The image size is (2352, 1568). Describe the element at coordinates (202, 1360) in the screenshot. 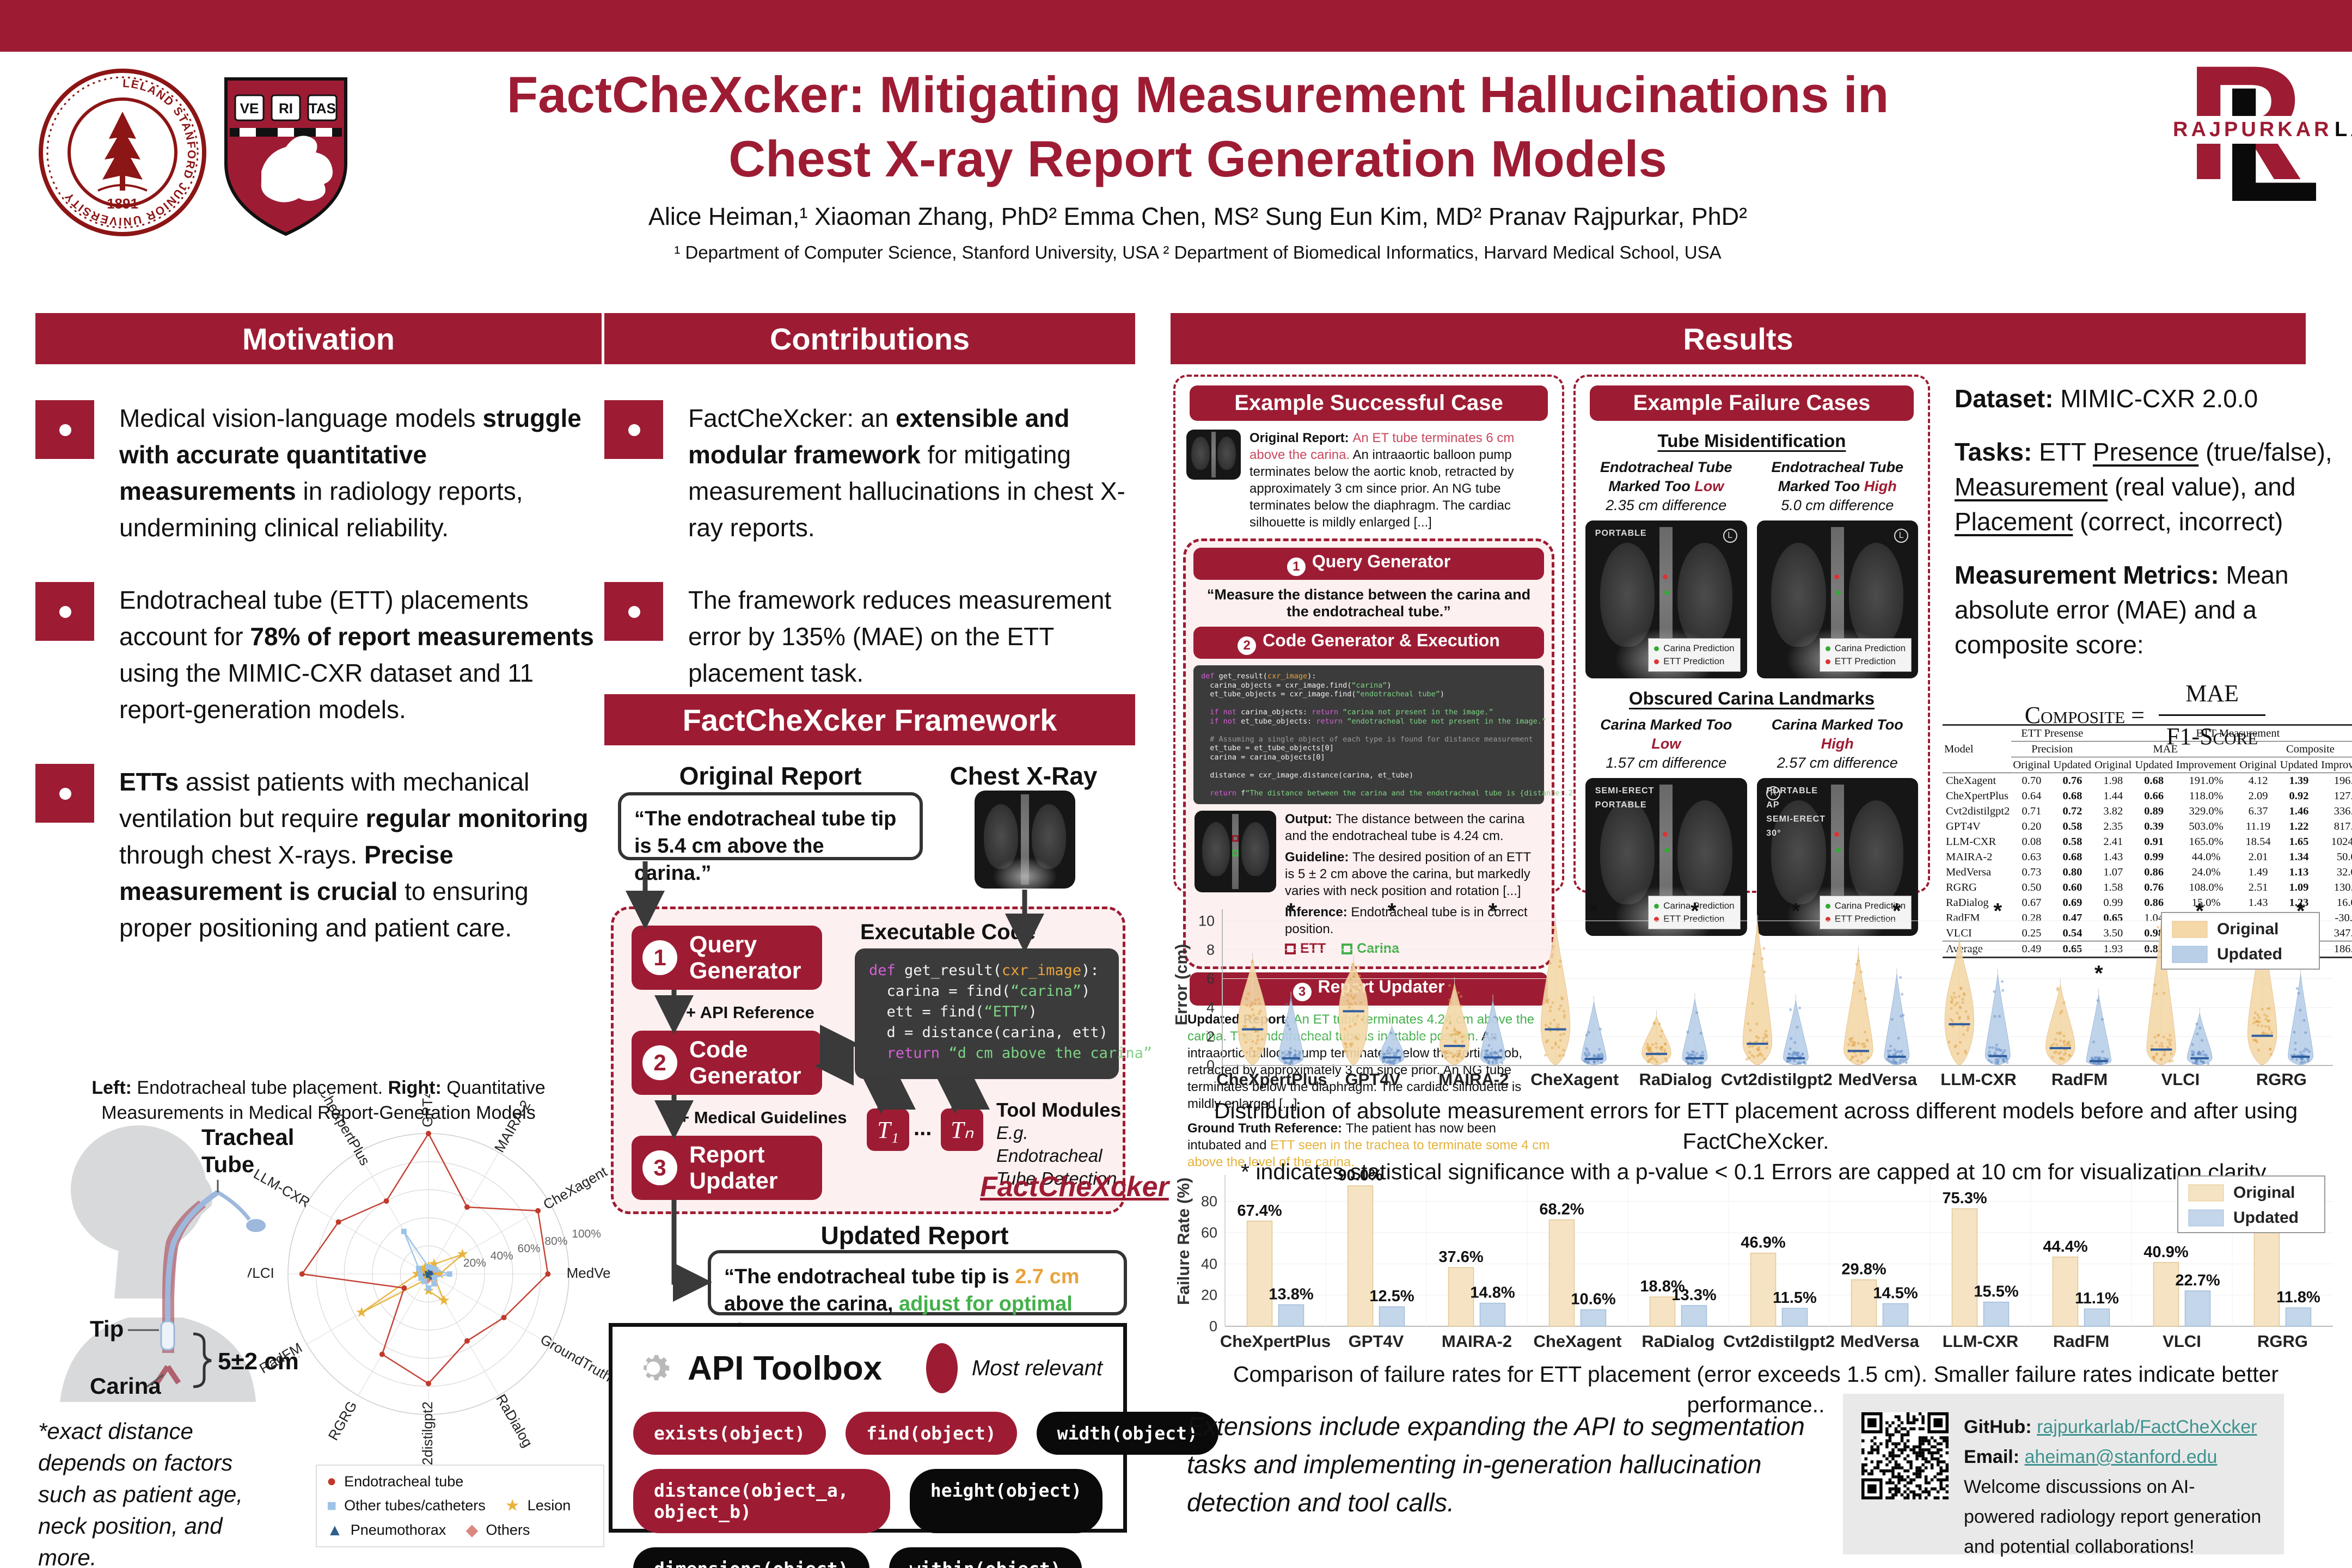

I see `measure-bracket` at that location.